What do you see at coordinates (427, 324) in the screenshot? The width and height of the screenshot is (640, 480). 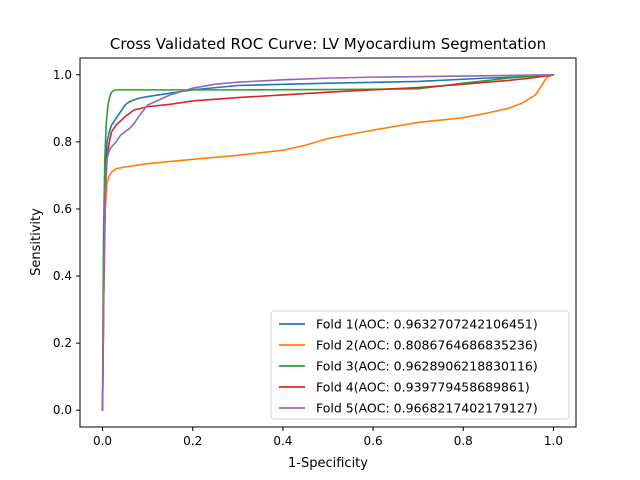 I see `legend-label-fold-1: Fold 1(AOC: 0.9632707242106451)` at bounding box center [427, 324].